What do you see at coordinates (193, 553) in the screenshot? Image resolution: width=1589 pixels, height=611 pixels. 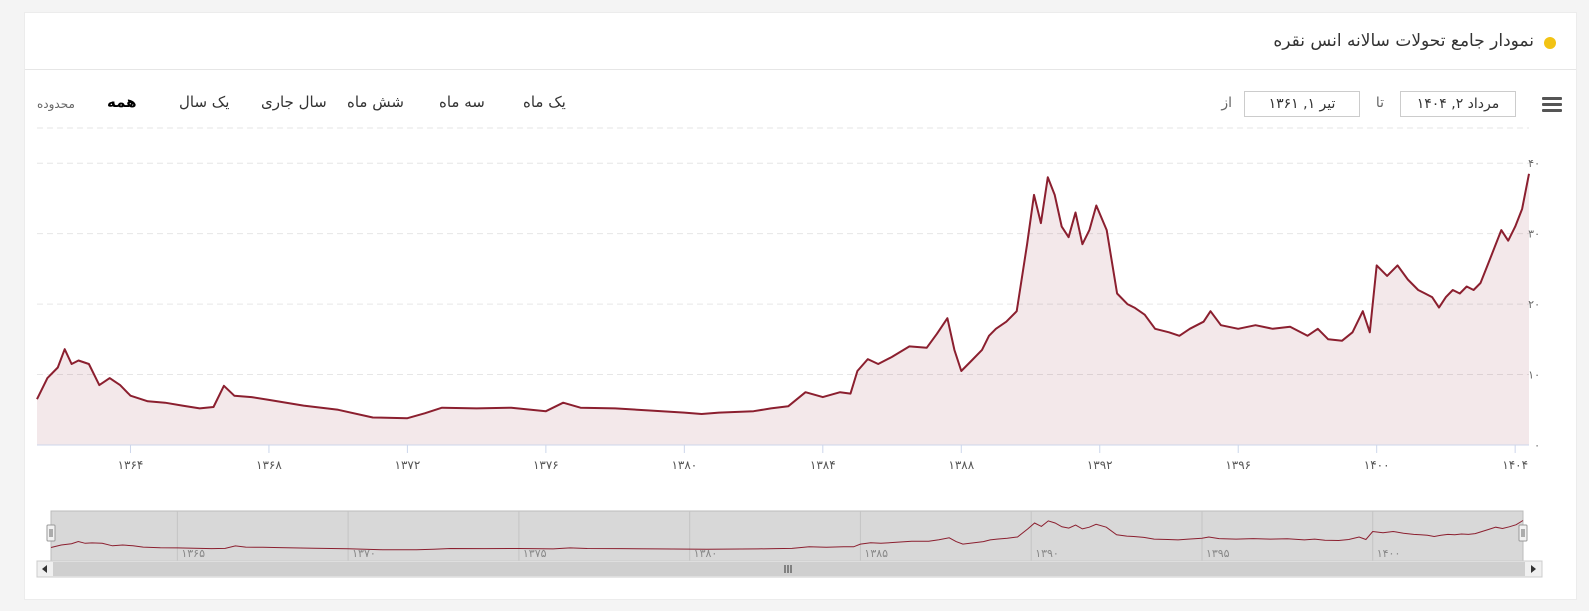 I see `navigator-tick-label: ۱۳۶۵` at bounding box center [193, 553].